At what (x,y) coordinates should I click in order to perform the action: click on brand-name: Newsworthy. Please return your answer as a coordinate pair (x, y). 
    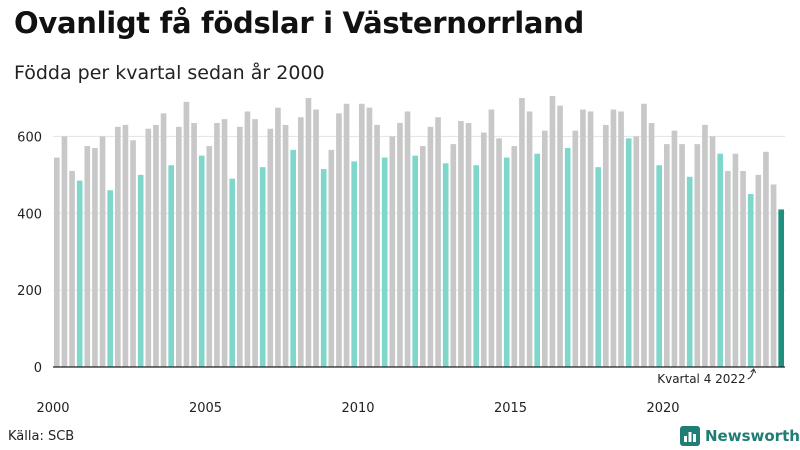
    Looking at the image, I should click on (752, 436).